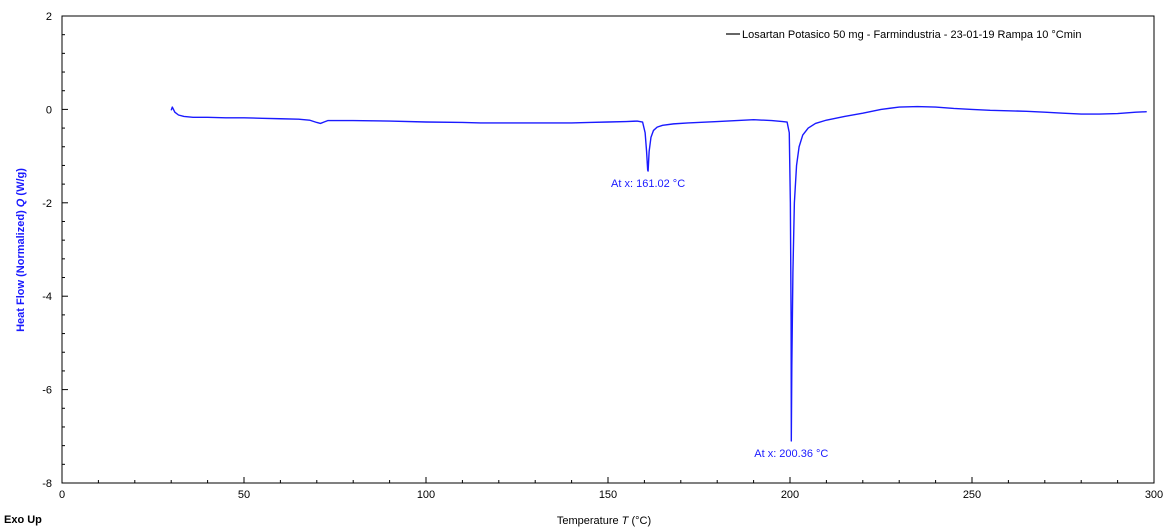  Describe the element at coordinates (648, 184) in the screenshot. I see `peak-annotation-label: At x: 161.02 °C` at that location.